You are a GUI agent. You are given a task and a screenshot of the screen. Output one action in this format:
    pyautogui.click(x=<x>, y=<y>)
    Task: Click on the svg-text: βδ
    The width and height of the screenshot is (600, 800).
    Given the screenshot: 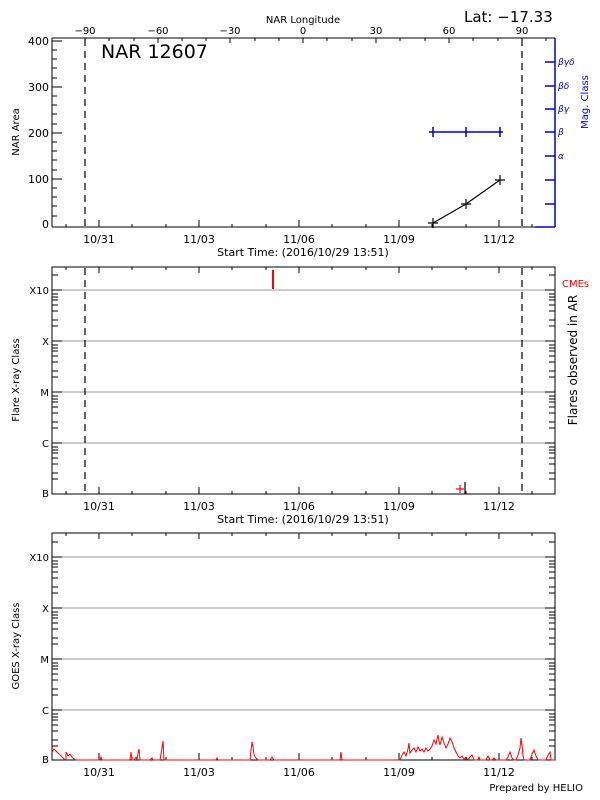 What is the action you would take?
    pyautogui.click(x=563, y=87)
    